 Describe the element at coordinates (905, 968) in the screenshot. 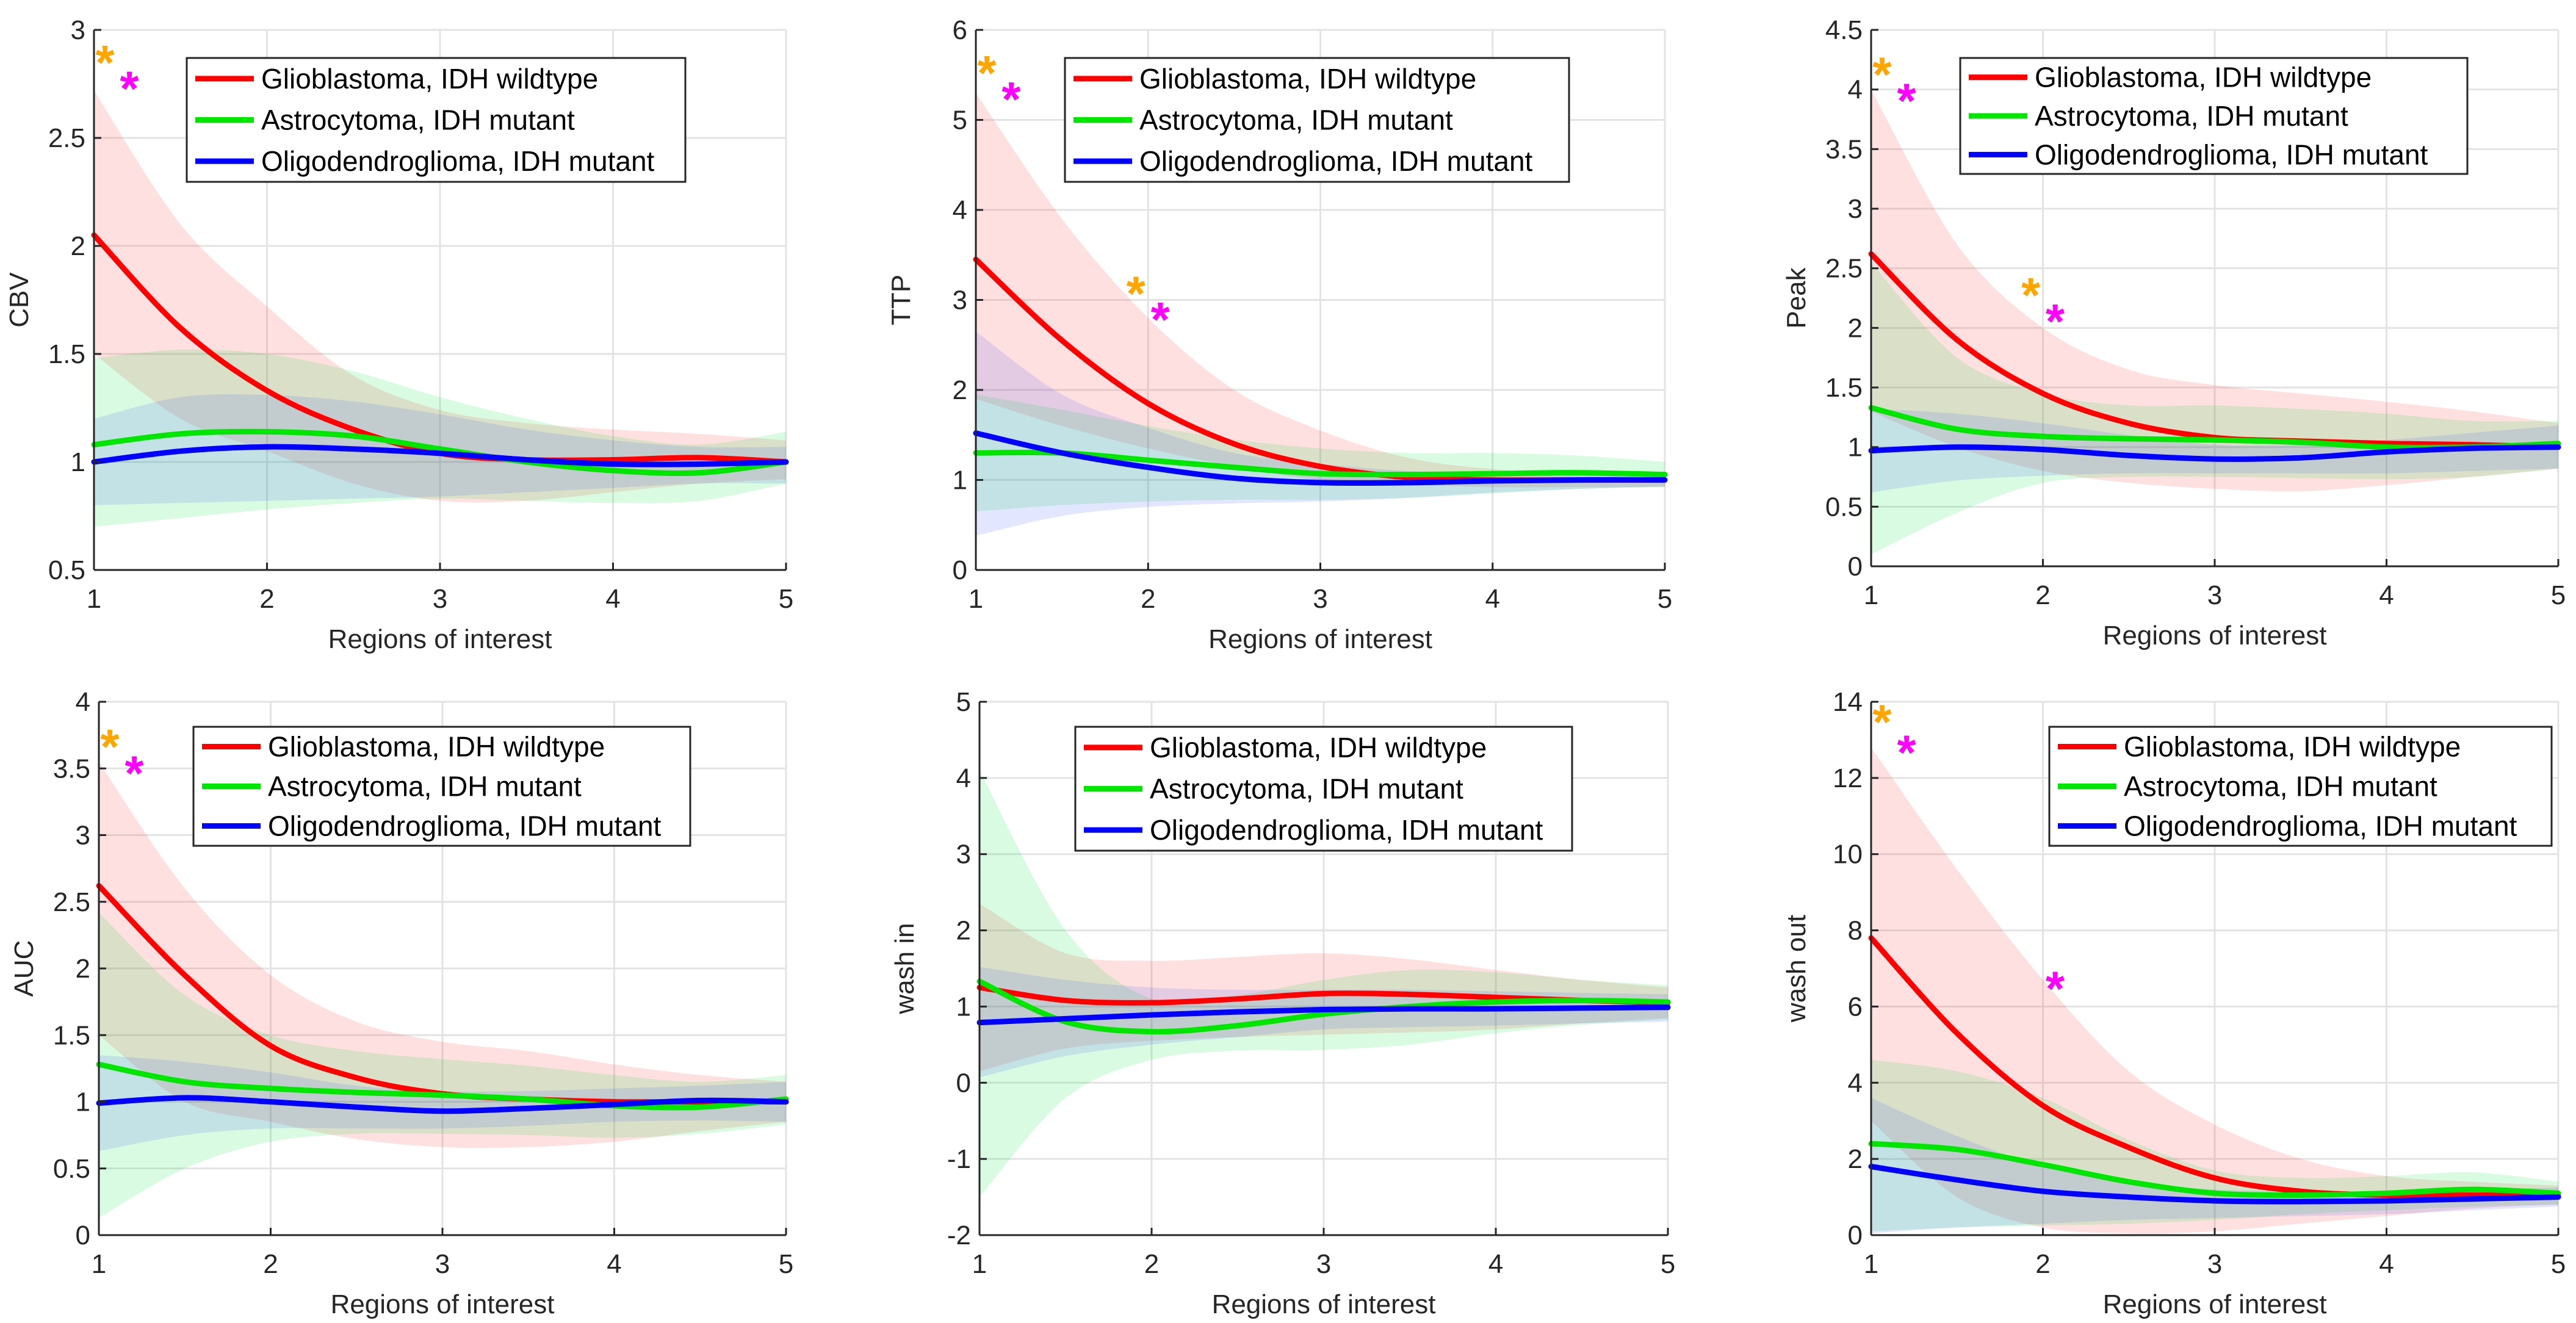

I see `y-axis-label: wash in` at that location.